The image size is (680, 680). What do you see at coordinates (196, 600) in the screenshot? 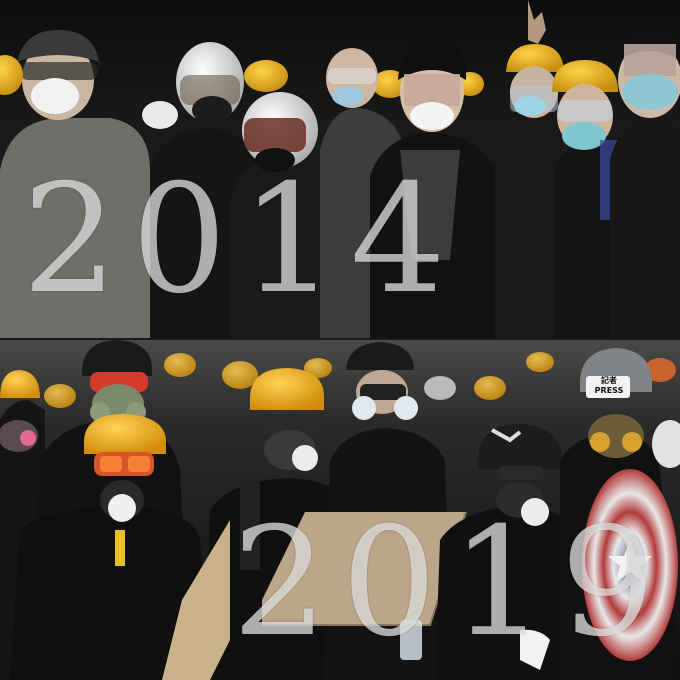
I see `wooden-board` at bounding box center [196, 600].